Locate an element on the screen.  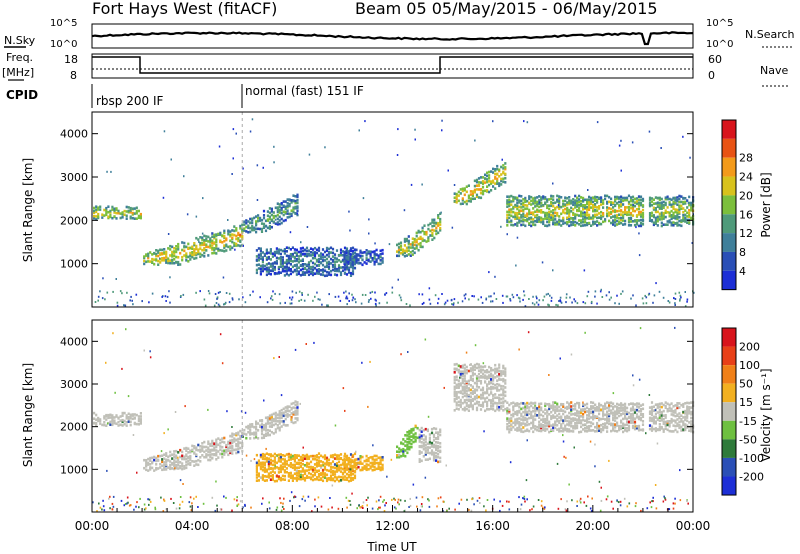
plot-title: Fort Hays West (fitACF) is located at coordinates (184, 9).